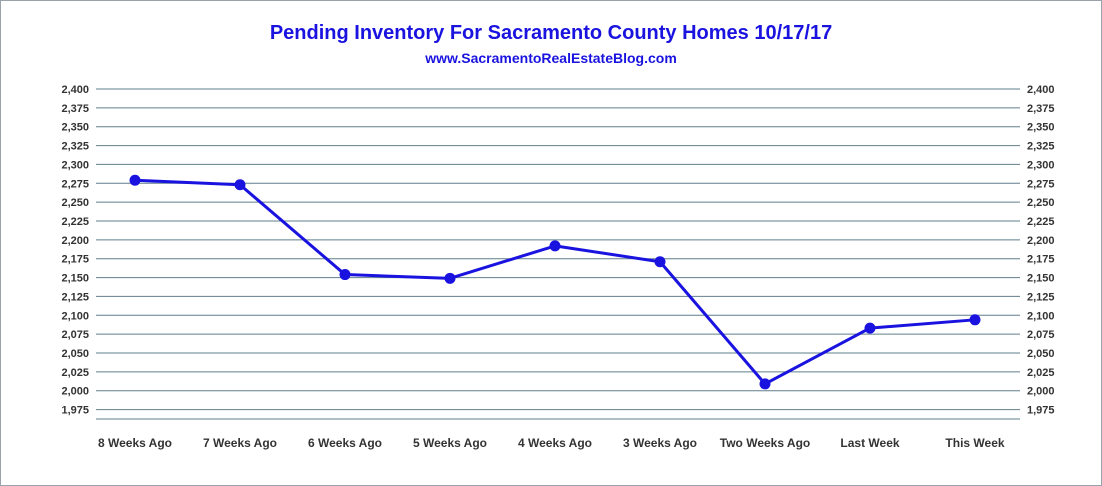 Image resolution: width=1102 pixels, height=486 pixels. What do you see at coordinates (1041, 279) in the screenshot?
I see `y-tick-label-right: 2,150` at bounding box center [1041, 279].